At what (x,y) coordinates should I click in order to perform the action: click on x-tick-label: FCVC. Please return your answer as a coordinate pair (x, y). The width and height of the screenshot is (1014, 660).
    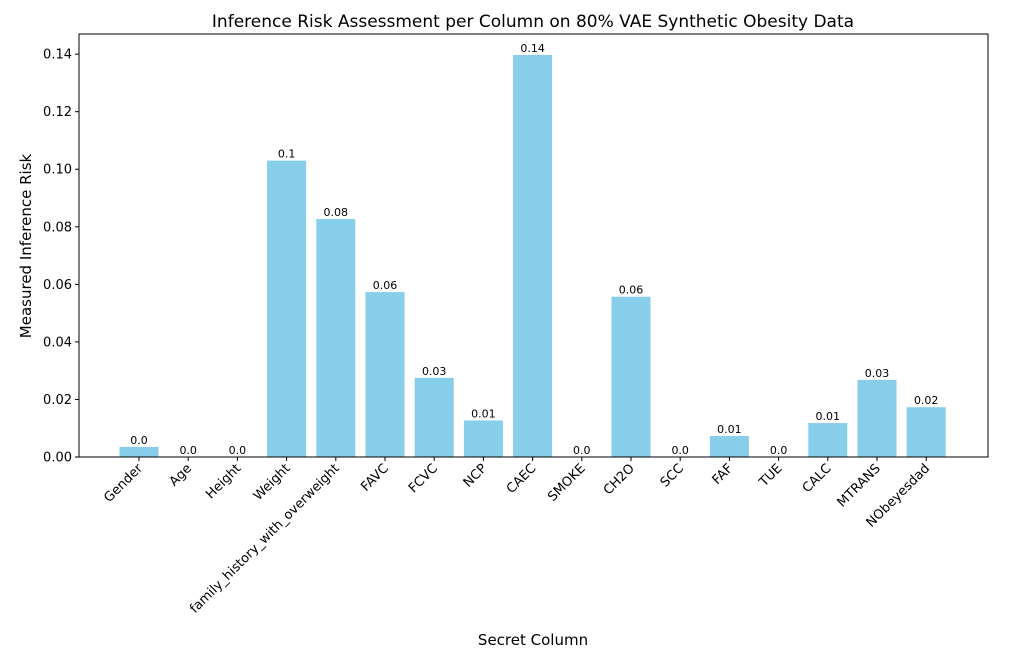
    Looking at the image, I should click on (423, 478).